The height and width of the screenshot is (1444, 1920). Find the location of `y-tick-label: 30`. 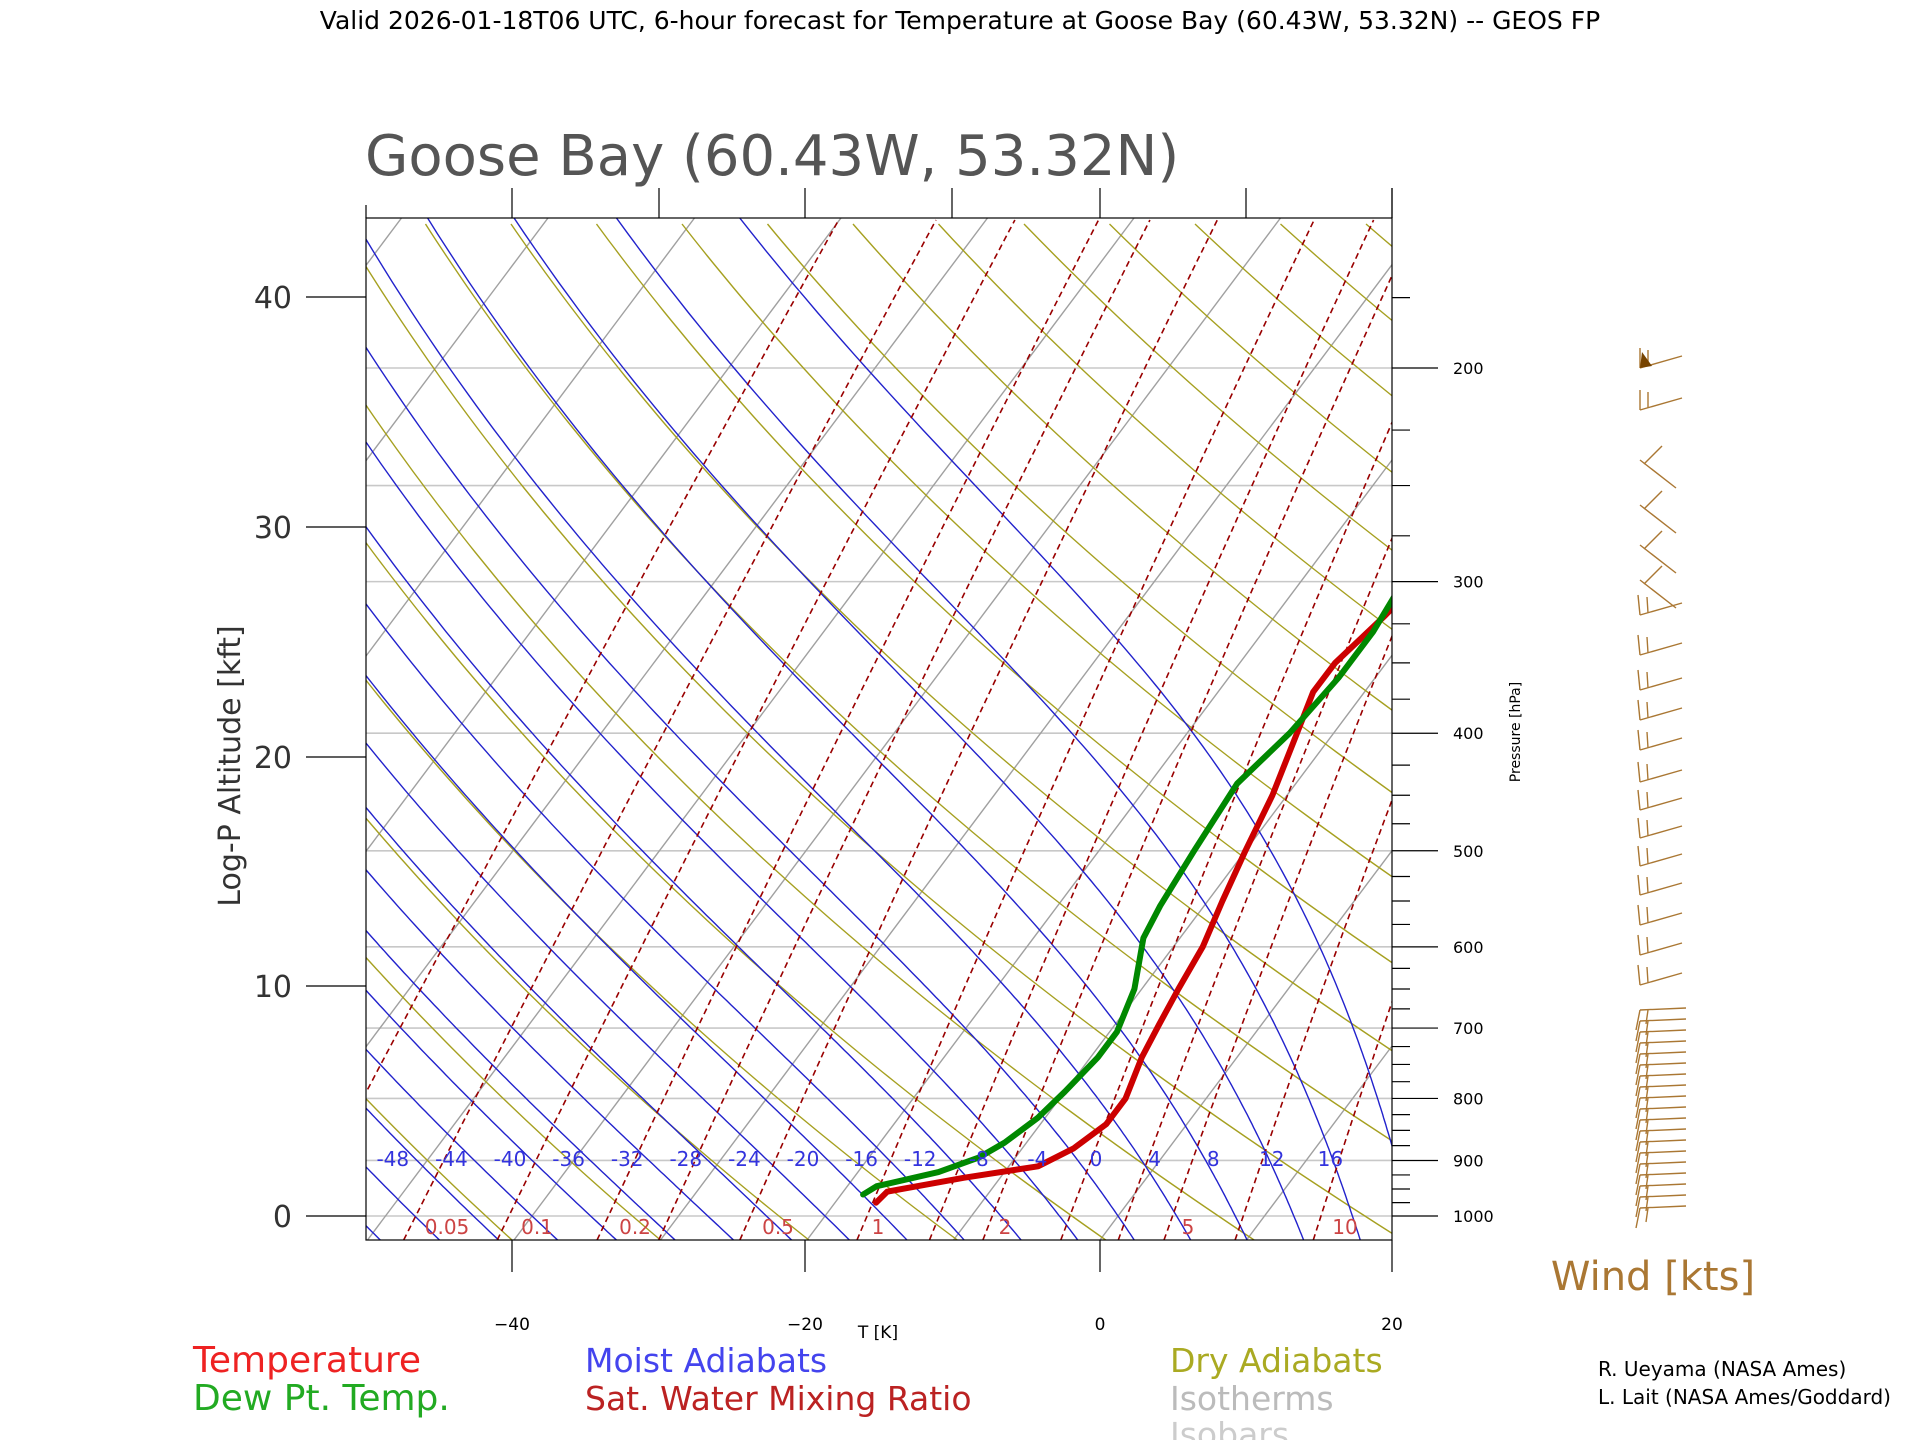

y-tick-label: 30 is located at coordinates (273, 528).